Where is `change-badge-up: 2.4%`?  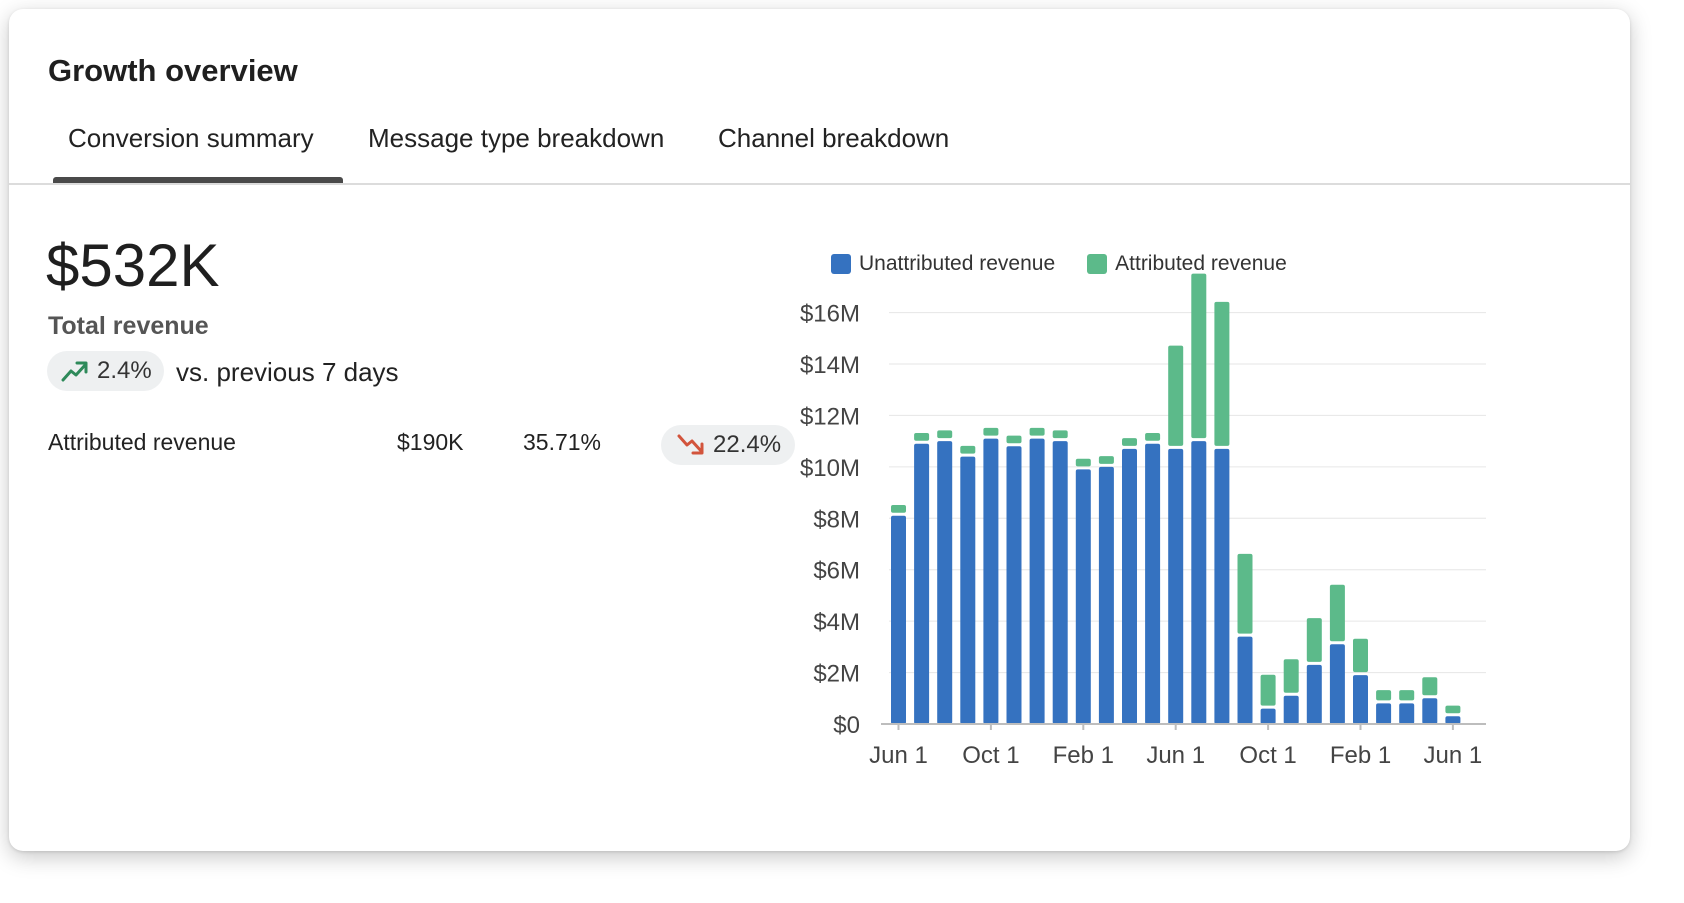 change-badge-up: 2.4% is located at coordinates (105, 371).